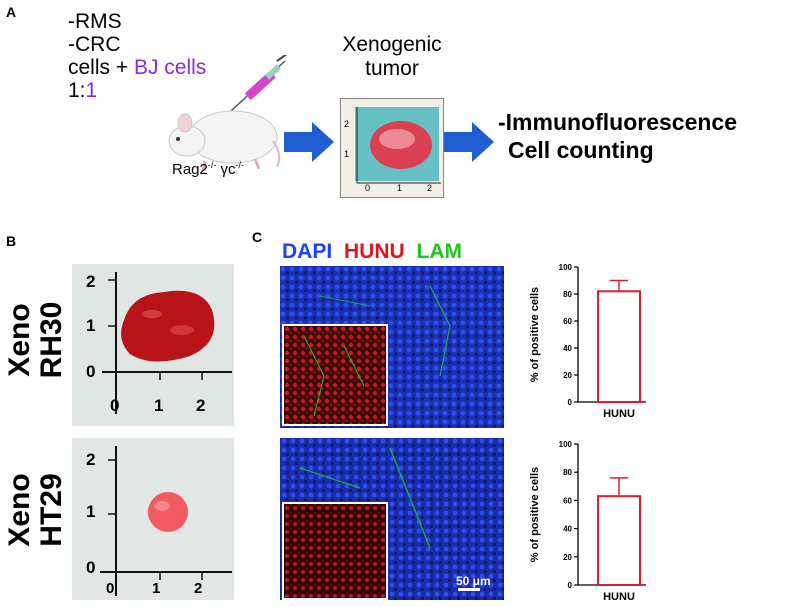  I want to click on outcome-line2: Cell counting, so click(581, 150).